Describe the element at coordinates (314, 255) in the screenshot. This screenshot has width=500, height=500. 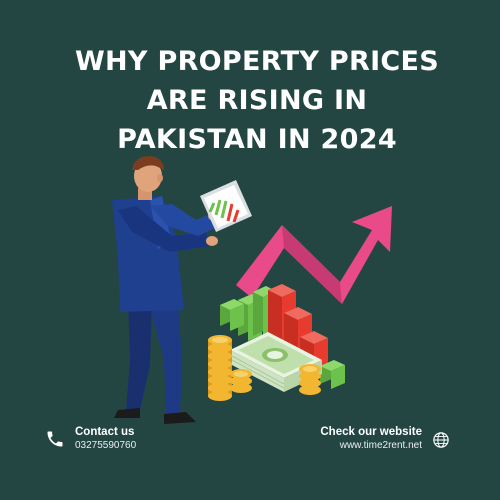
I see `rising-arrow` at that location.